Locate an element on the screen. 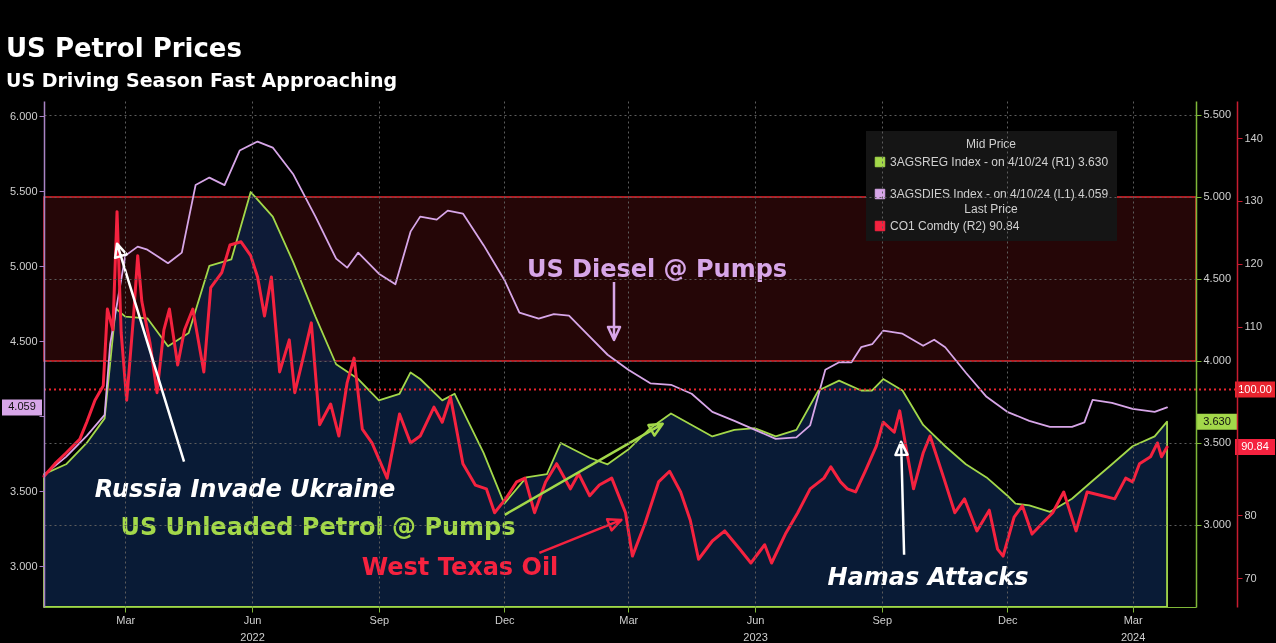 The width and height of the screenshot is (1276, 643). ref-line-label: 100.00 is located at coordinates (1255, 388).